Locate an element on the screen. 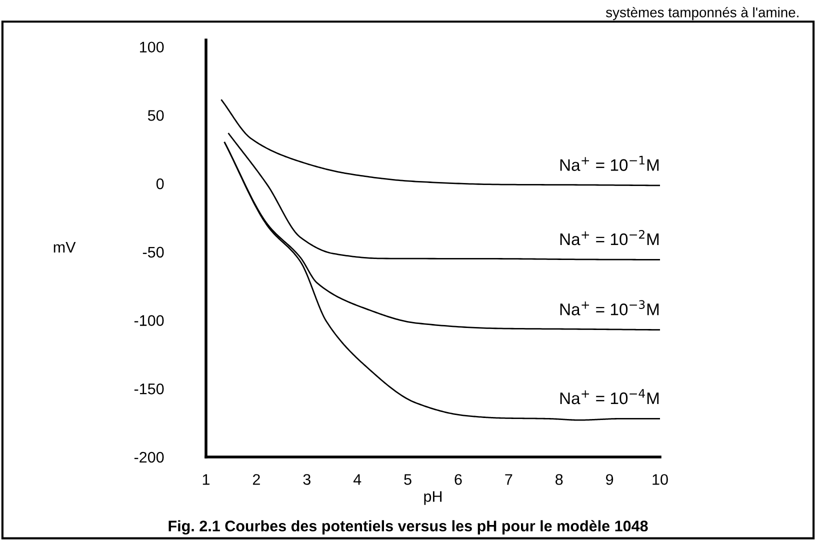 This screenshot has width=816, height=541. y-tick-label: -50 is located at coordinates (153, 252).